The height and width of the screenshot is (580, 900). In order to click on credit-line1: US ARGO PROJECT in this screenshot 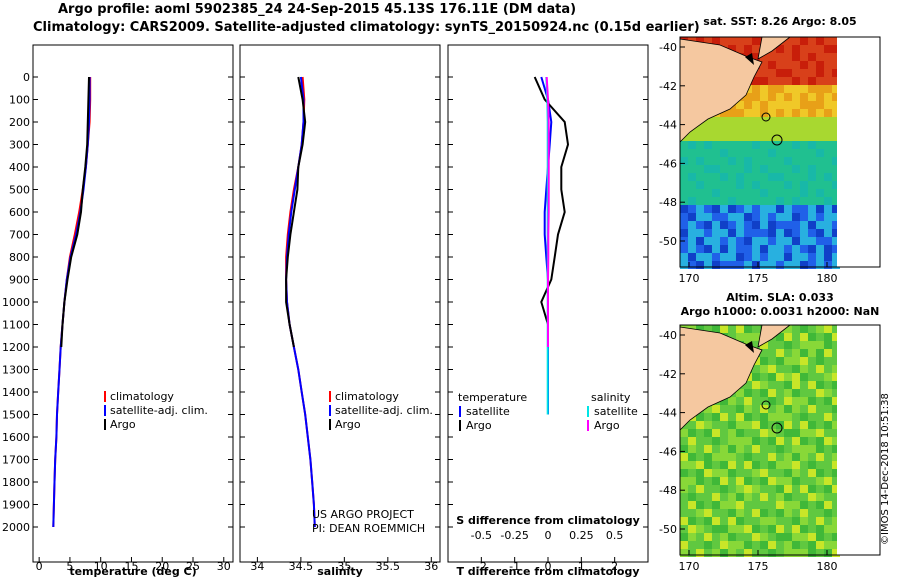, I will do `click(363, 514)`.